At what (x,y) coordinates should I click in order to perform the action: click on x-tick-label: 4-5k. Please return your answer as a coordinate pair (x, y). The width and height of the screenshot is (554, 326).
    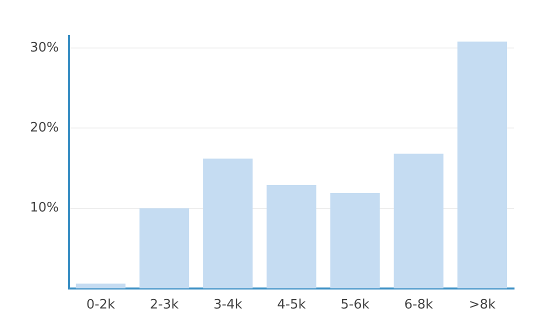
    Looking at the image, I should click on (291, 305).